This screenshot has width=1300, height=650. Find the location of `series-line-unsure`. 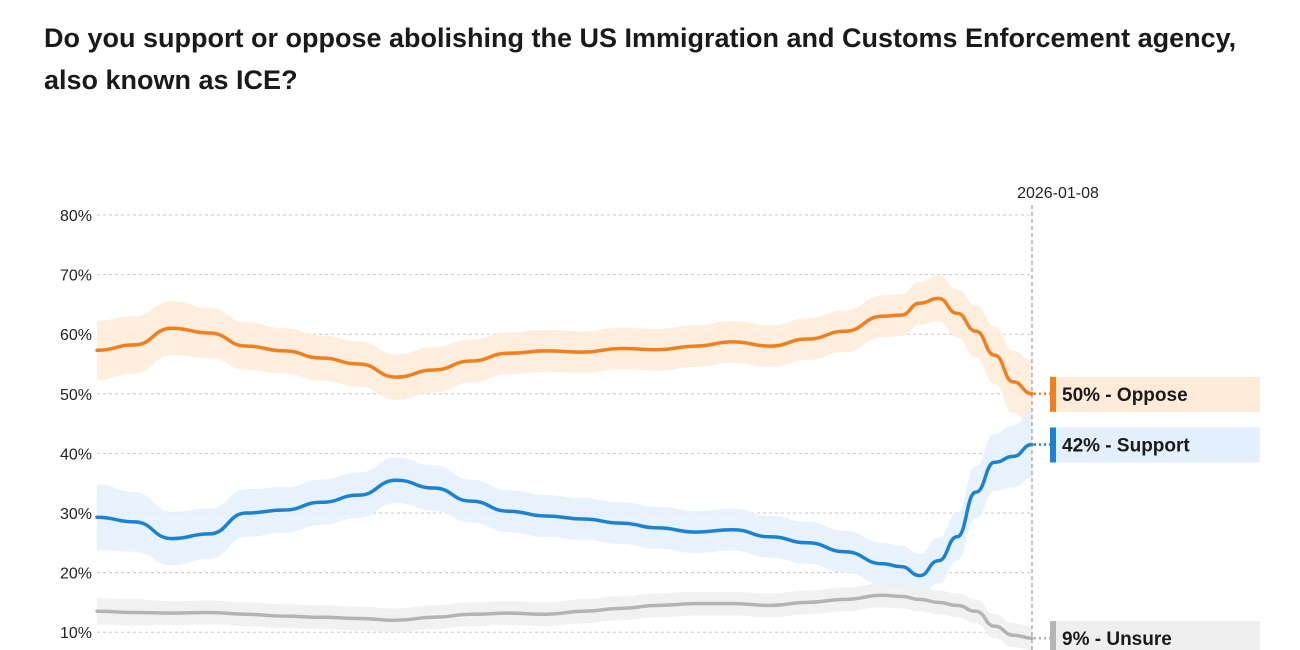

series-line-unsure is located at coordinates (564, 616).